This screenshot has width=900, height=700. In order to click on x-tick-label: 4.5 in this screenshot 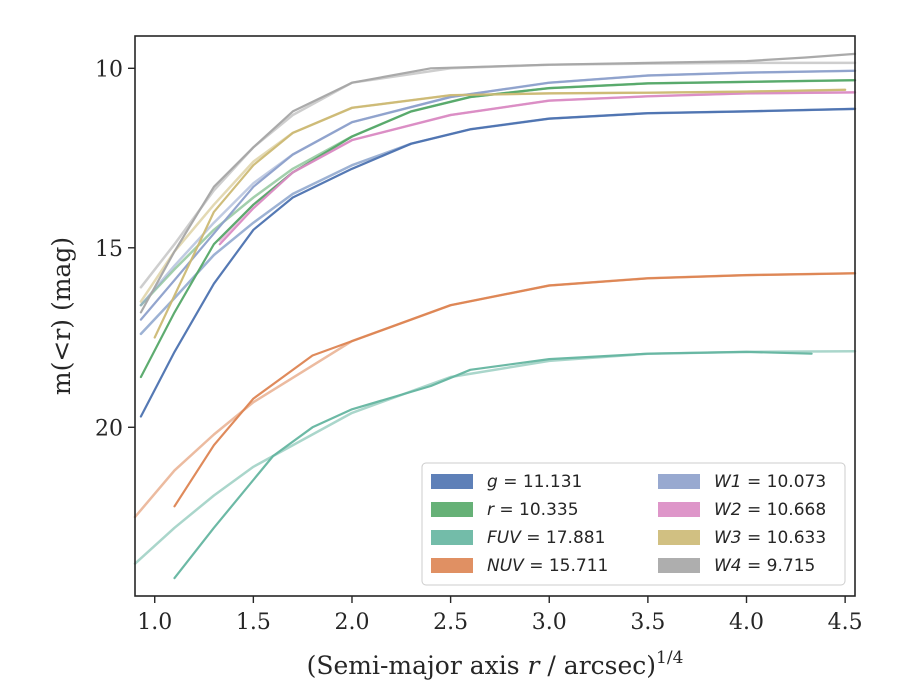, I will do `click(845, 622)`.